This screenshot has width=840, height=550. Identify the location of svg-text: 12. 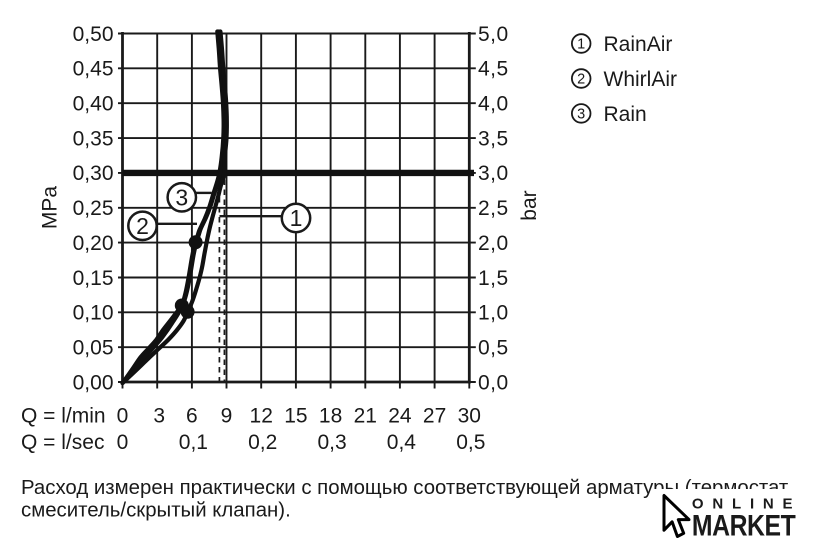
(261, 415).